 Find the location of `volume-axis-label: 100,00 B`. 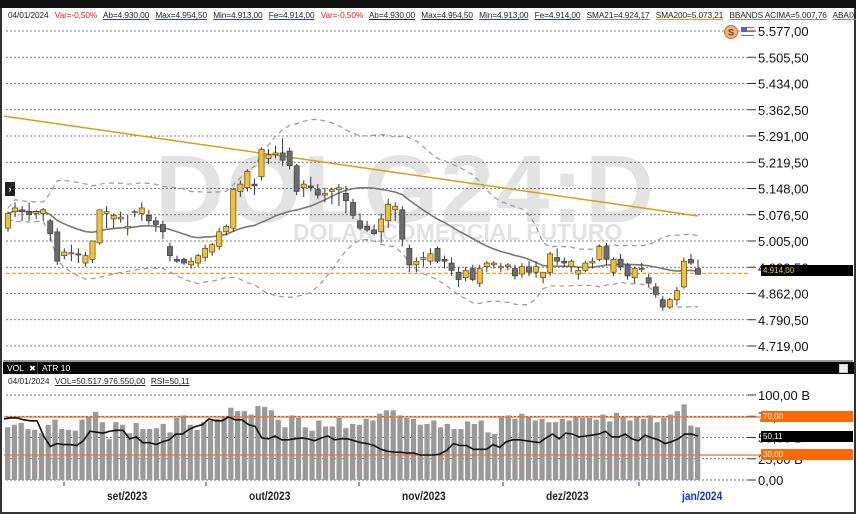

volume-axis-label: 100,00 B is located at coordinates (784, 395).